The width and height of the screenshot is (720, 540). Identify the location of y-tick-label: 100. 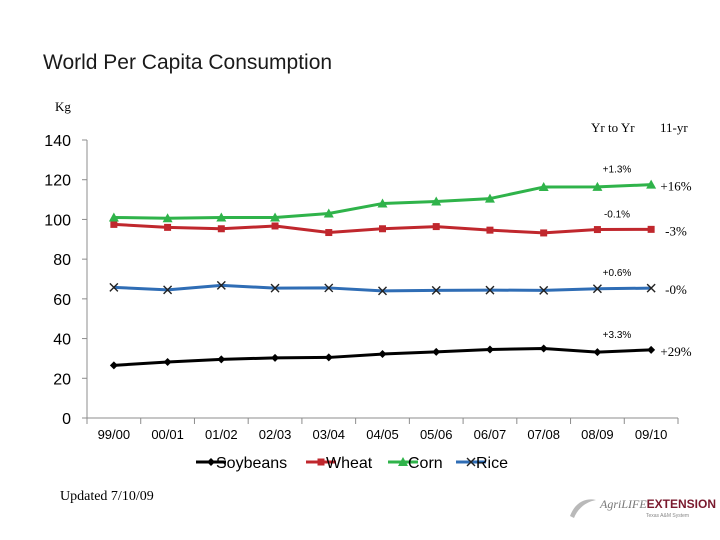
(57, 220).